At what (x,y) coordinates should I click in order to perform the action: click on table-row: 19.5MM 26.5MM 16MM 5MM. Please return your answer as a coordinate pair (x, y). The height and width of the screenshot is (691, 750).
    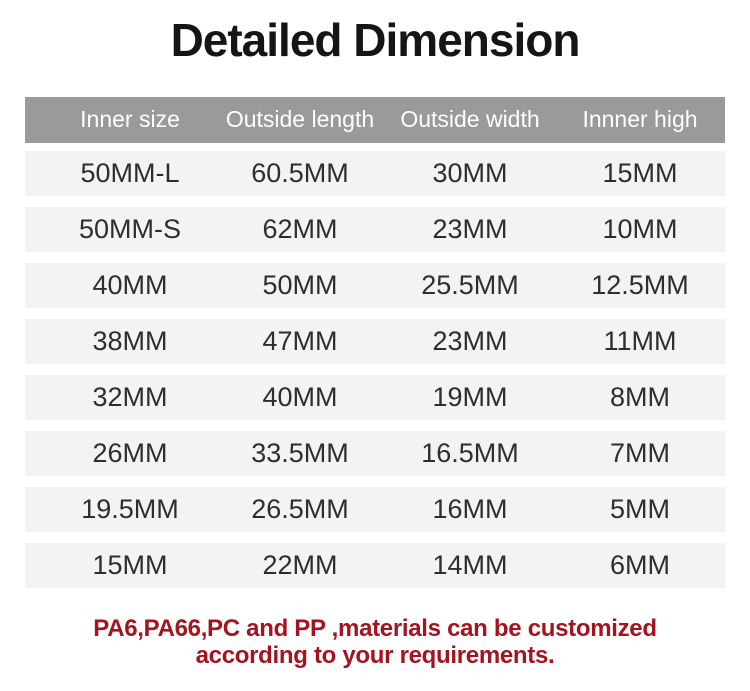
    Looking at the image, I should click on (375, 509).